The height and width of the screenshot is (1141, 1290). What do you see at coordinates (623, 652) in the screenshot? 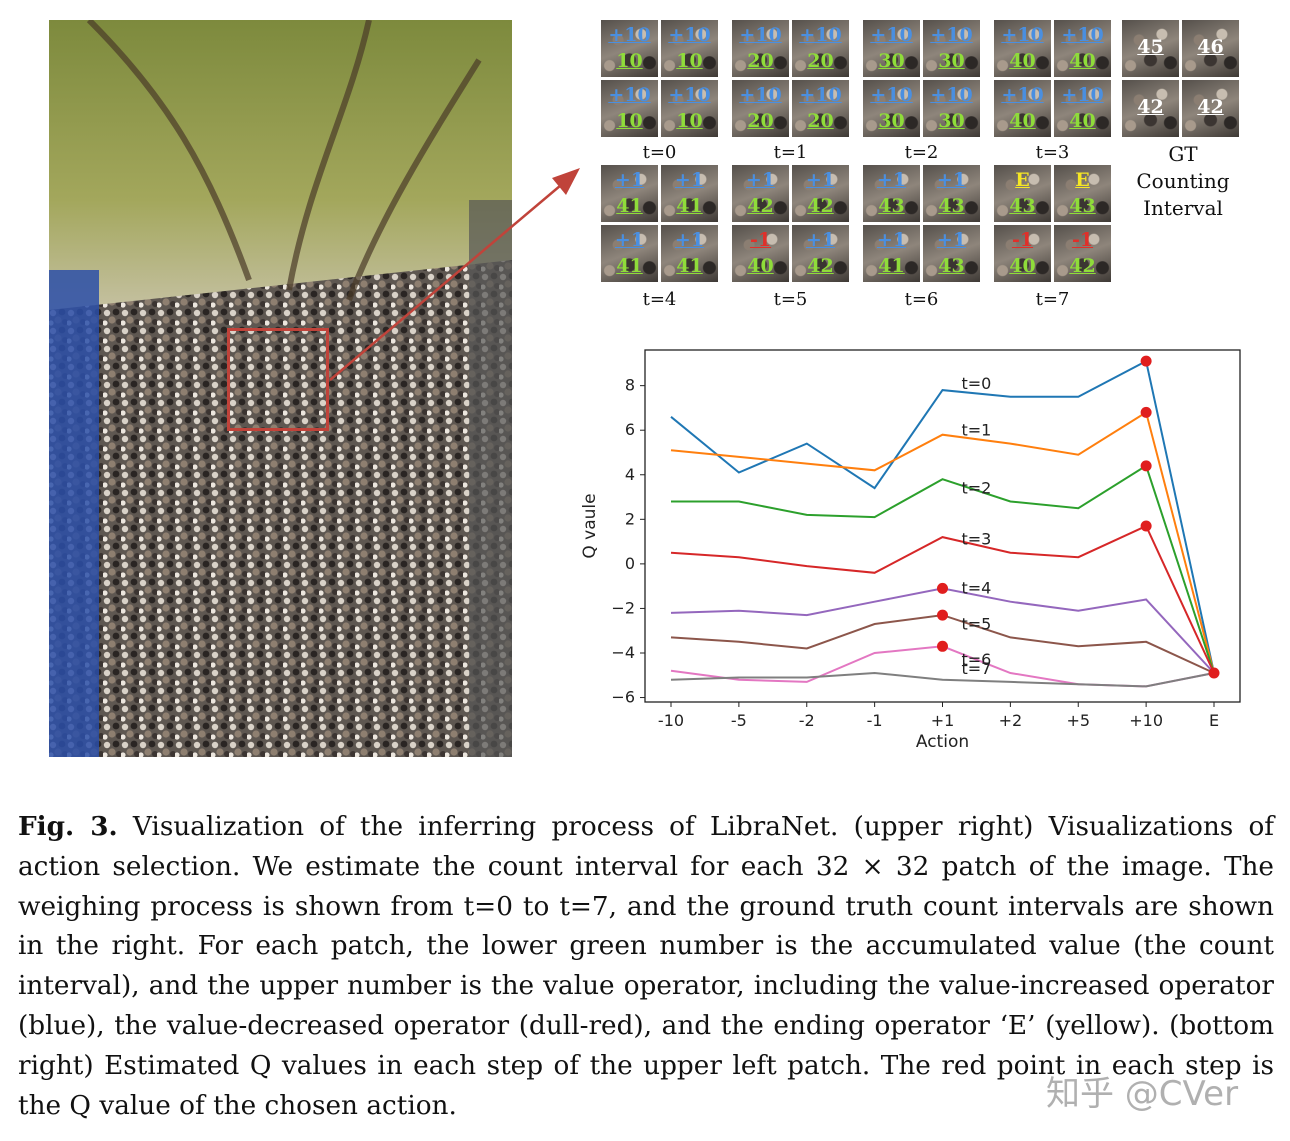
I see `y-tick-label: −4` at bounding box center [623, 652].